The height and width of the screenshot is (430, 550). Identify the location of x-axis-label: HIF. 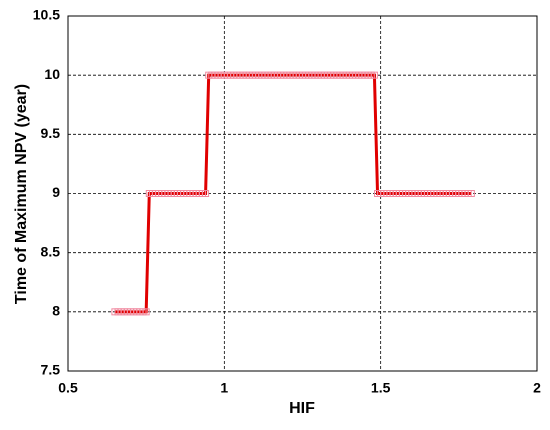
(302, 408).